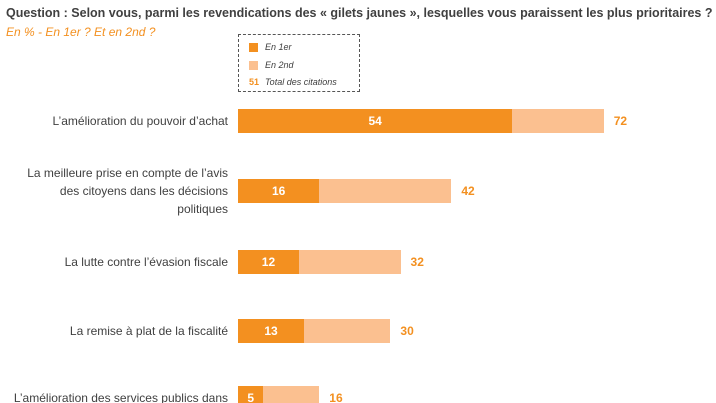  What do you see at coordinates (417, 262) in the screenshot?
I see `total-label: 32` at bounding box center [417, 262].